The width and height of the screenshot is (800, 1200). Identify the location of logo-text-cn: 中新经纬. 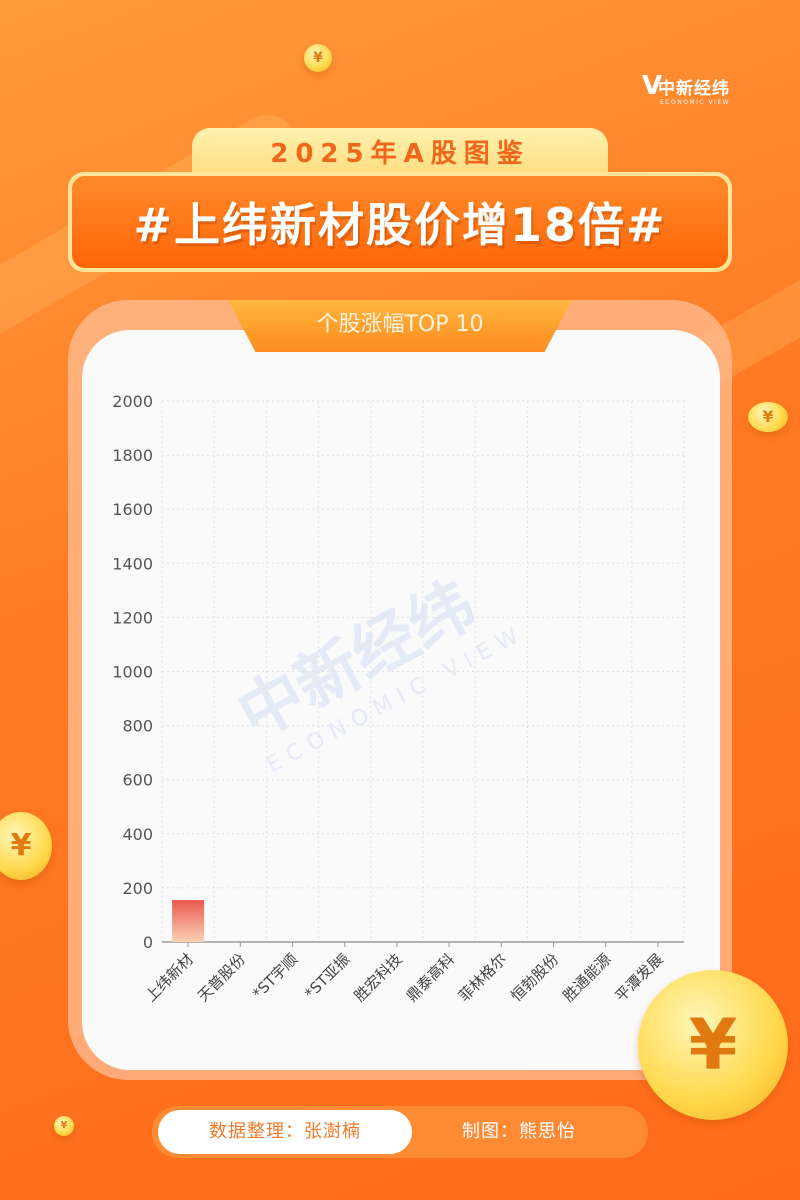
(694, 89).